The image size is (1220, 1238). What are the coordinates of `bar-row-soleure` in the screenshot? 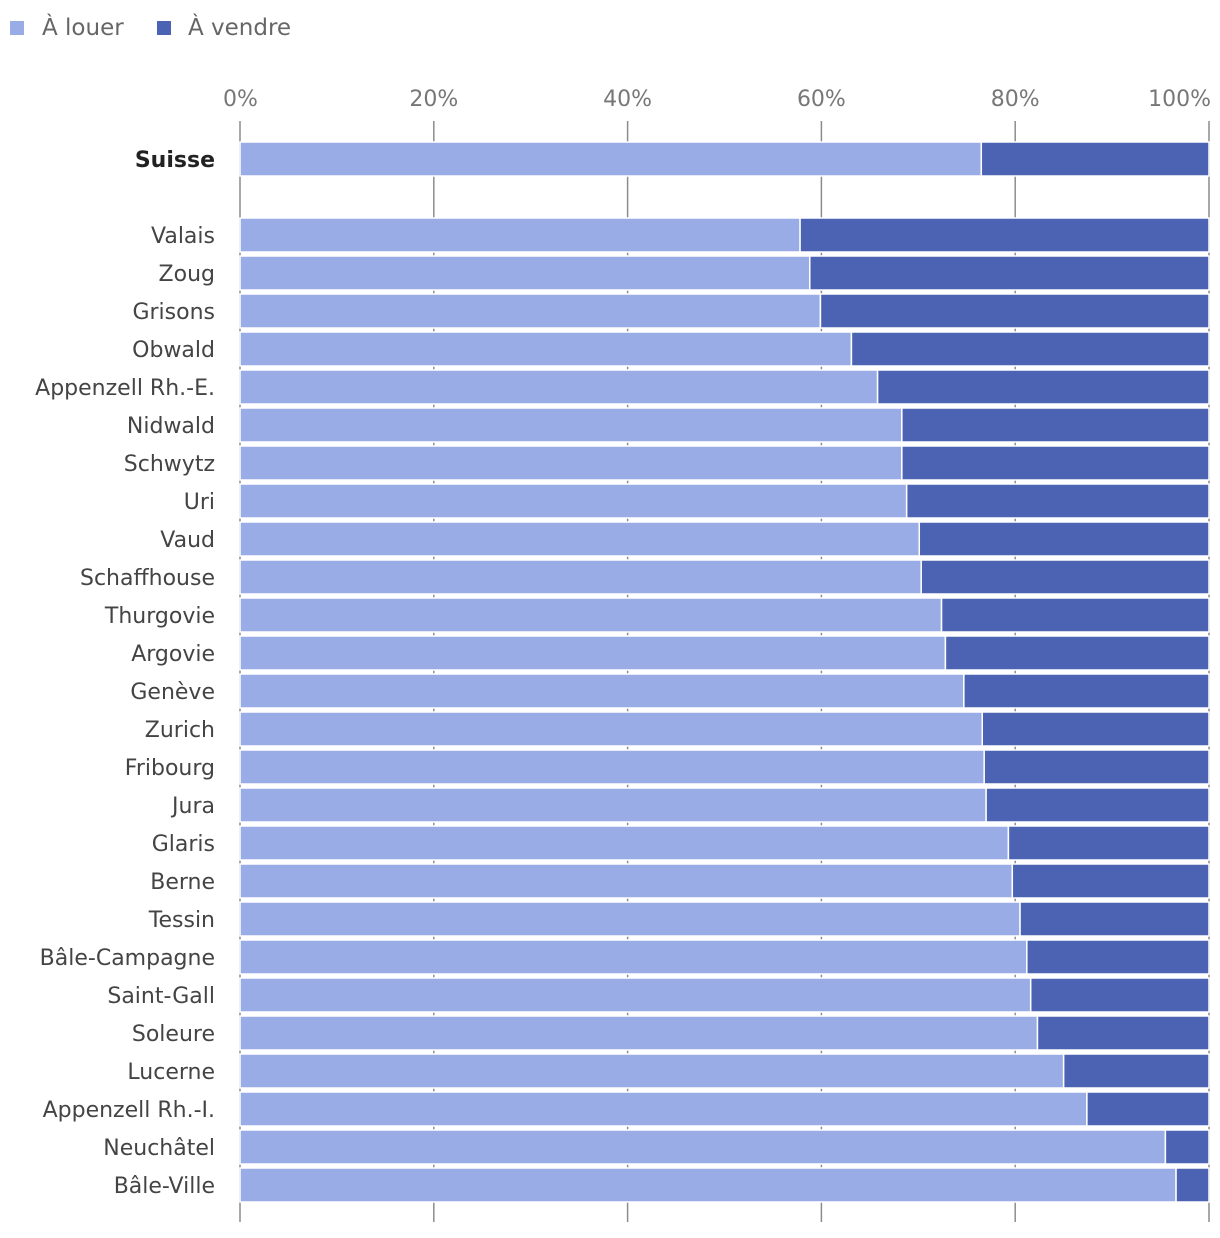 It's located at (724, 1033).